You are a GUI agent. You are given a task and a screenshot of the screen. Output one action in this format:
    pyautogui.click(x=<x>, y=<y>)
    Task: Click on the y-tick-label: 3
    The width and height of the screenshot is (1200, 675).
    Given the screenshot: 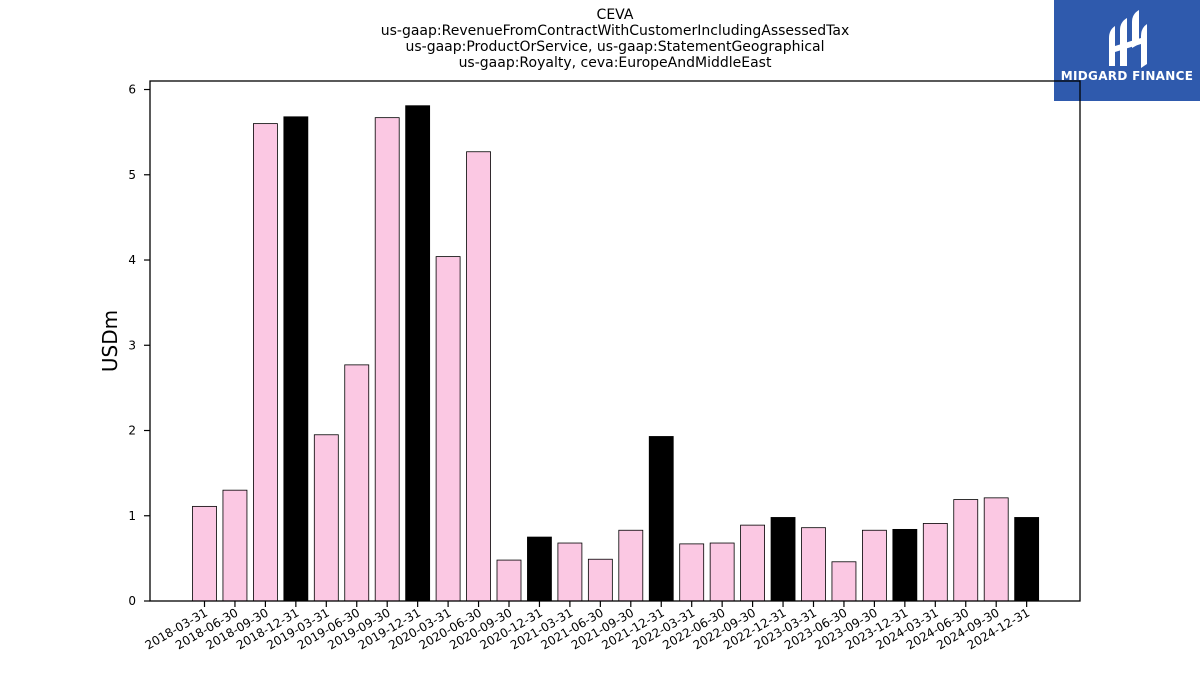 What is the action you would take?
    pyautogui.click(x=132, y=345)
    